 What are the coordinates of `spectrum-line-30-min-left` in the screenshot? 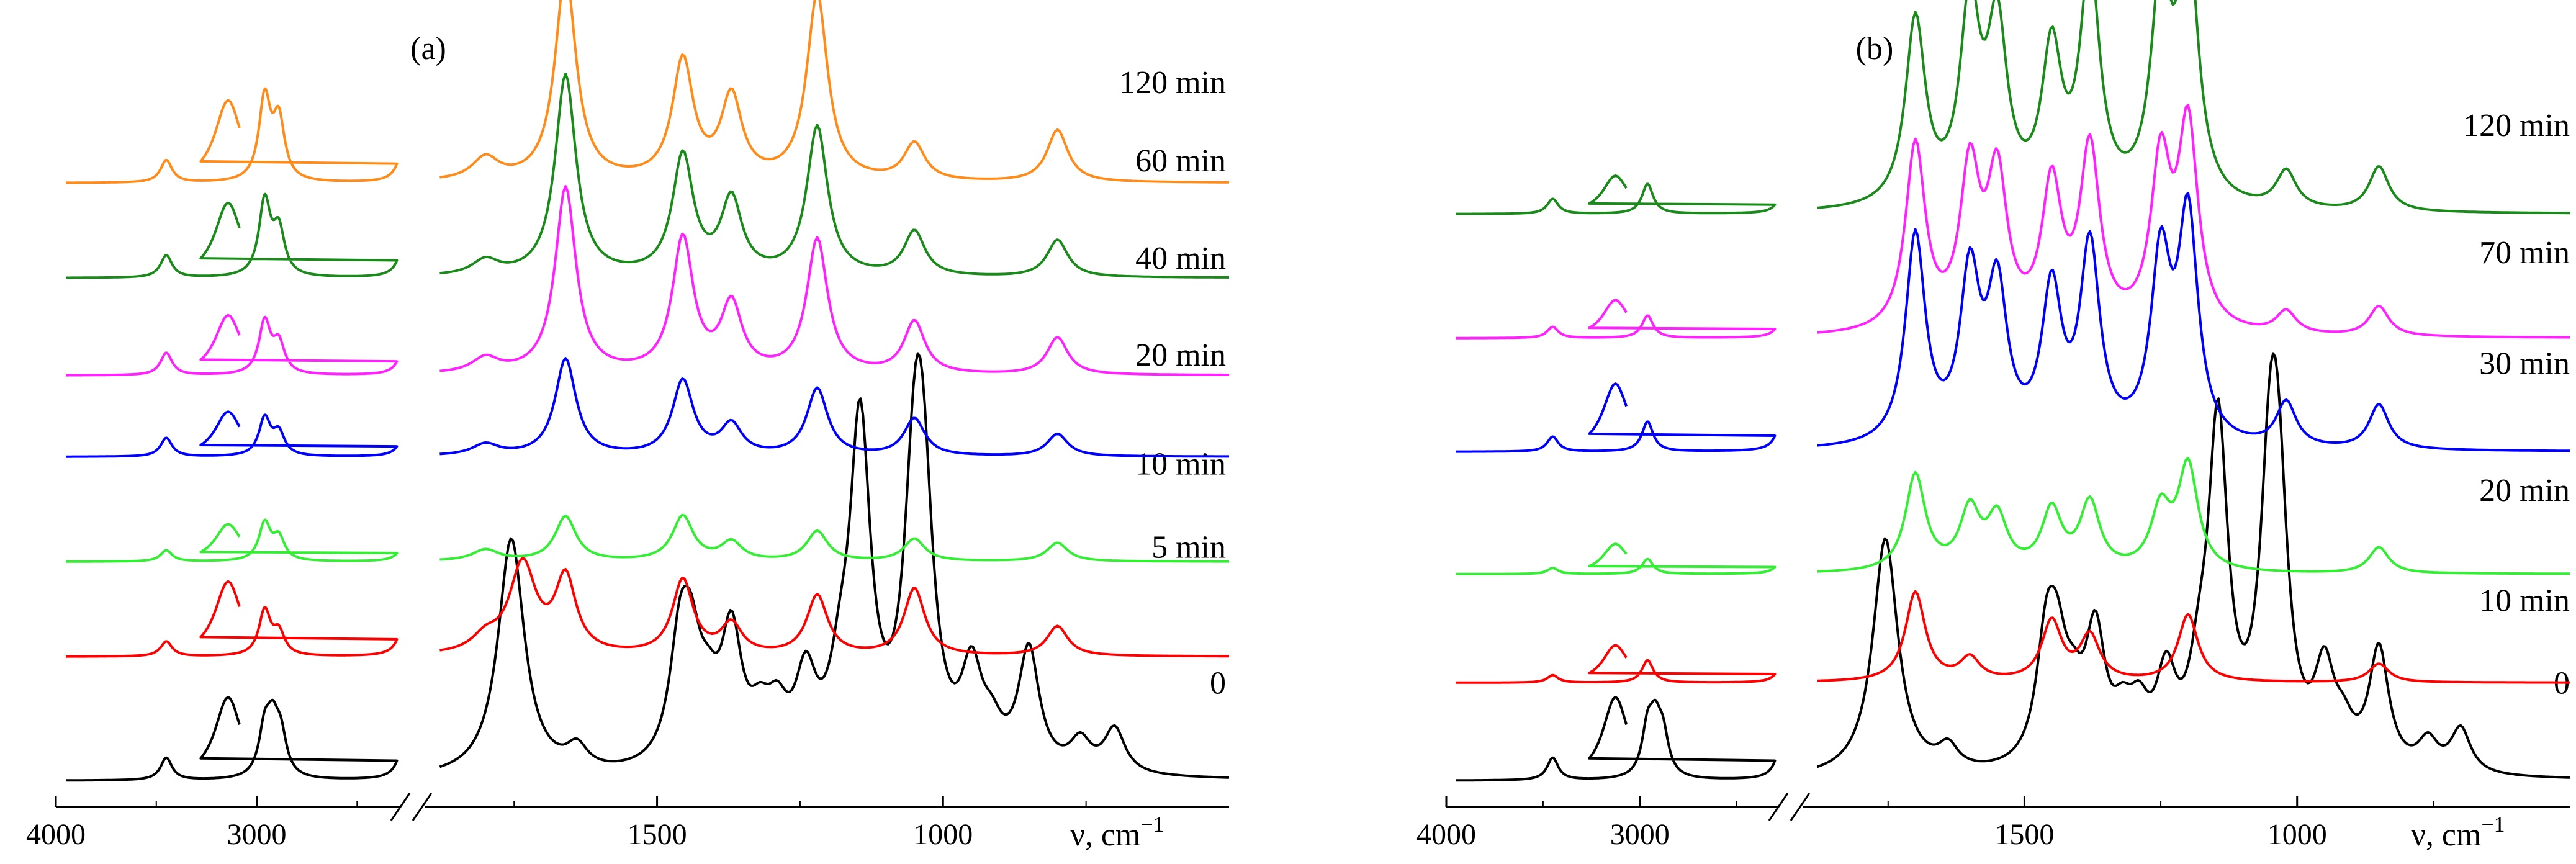 It's located at (1616, 418).